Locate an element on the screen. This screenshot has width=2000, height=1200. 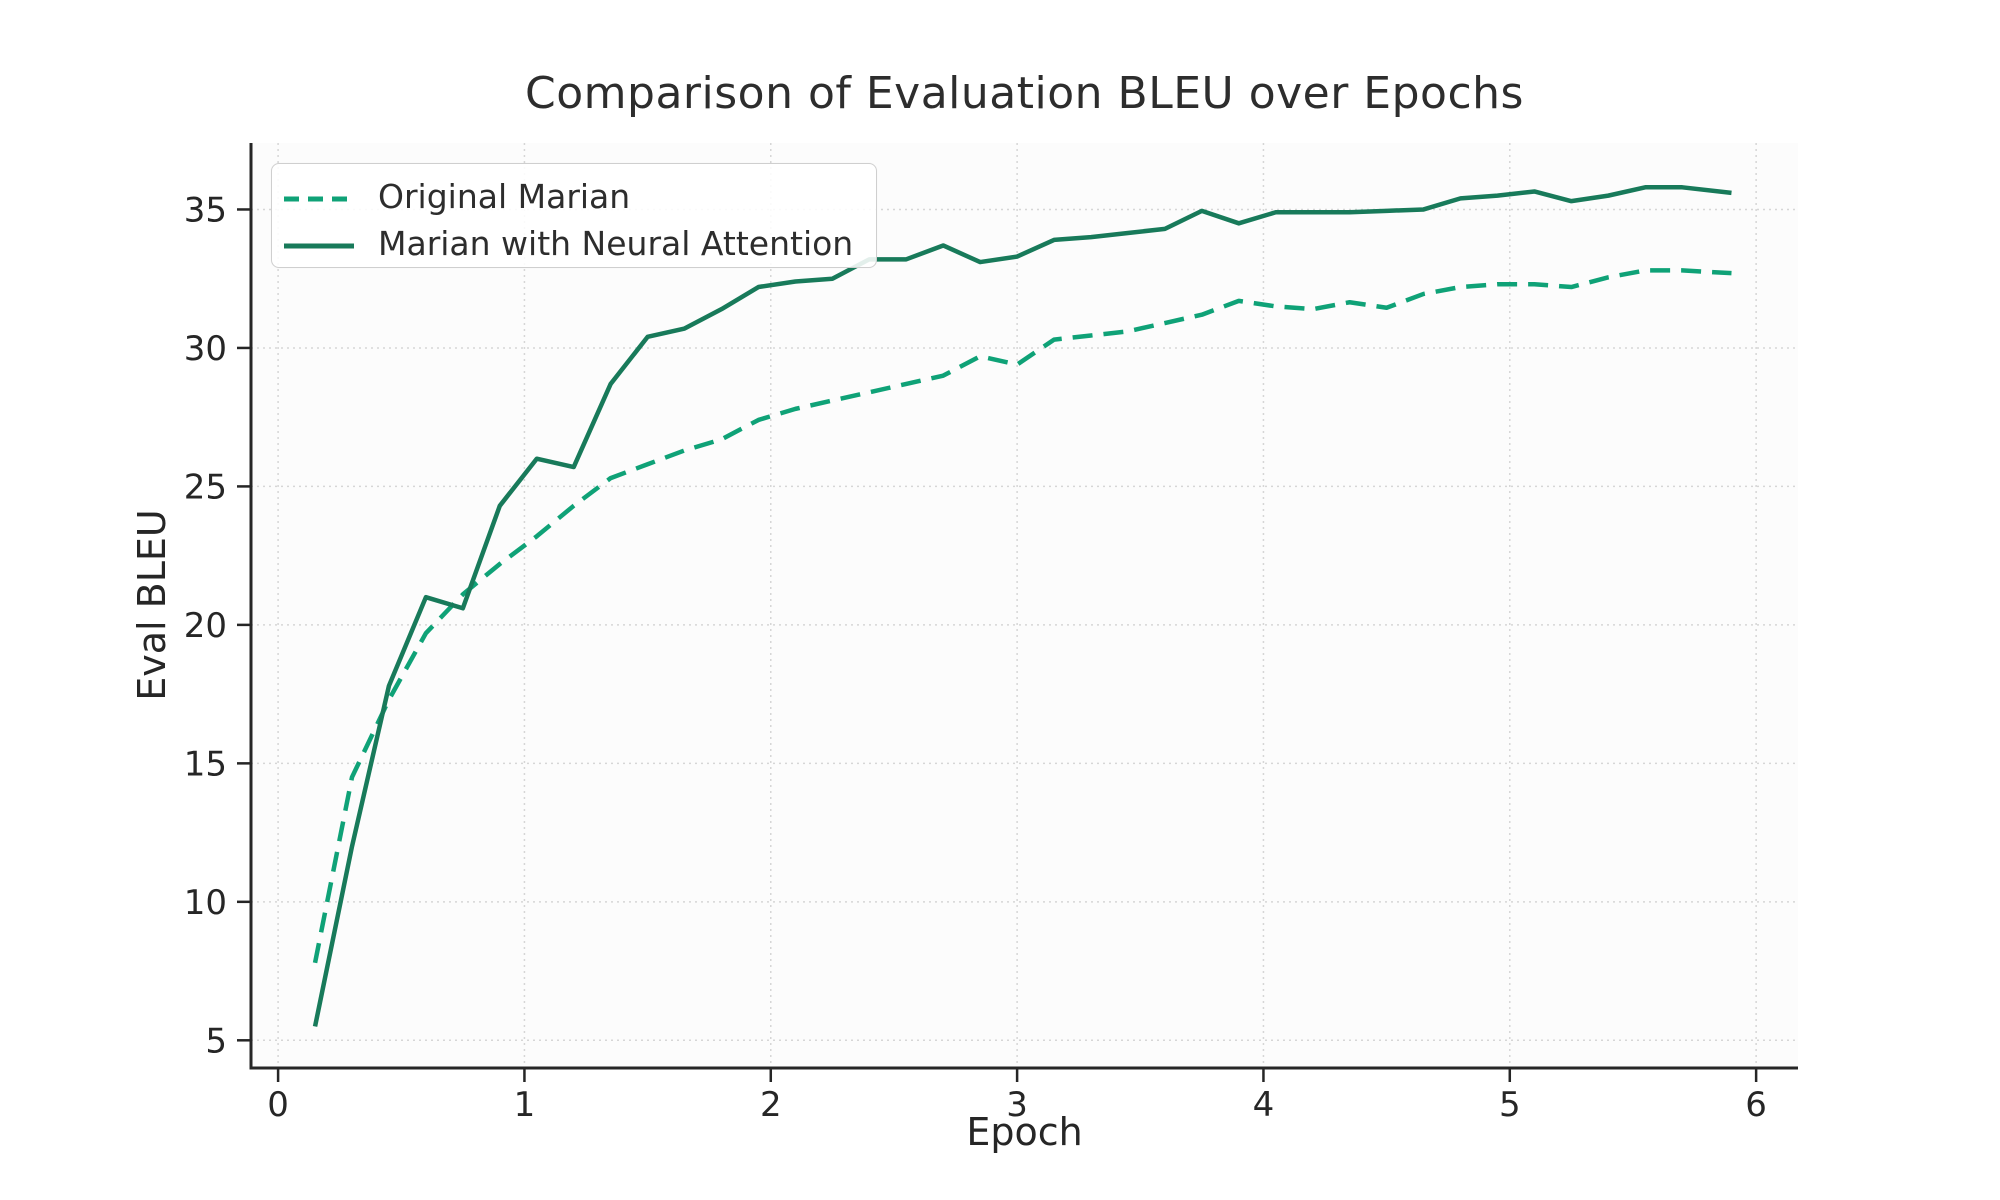
legend-item-original-marian: Original Marian is located at coordinates (571, 198).